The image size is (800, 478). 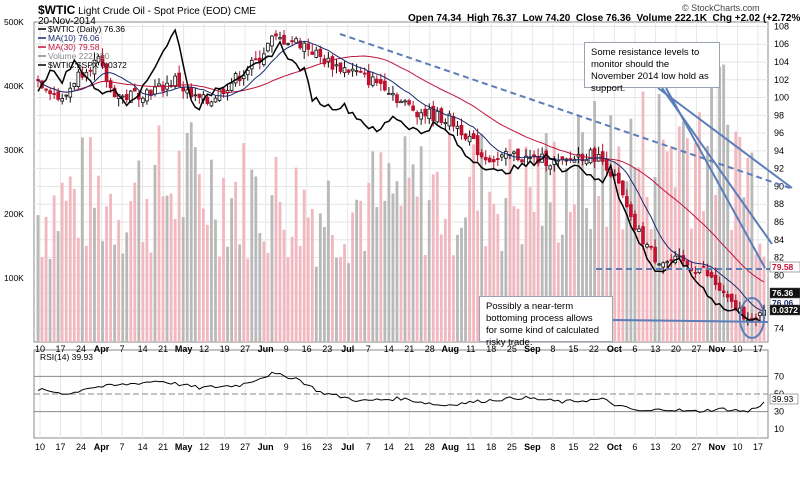 I want to click on symbol: $WTIC, so click(x=57, y=10).